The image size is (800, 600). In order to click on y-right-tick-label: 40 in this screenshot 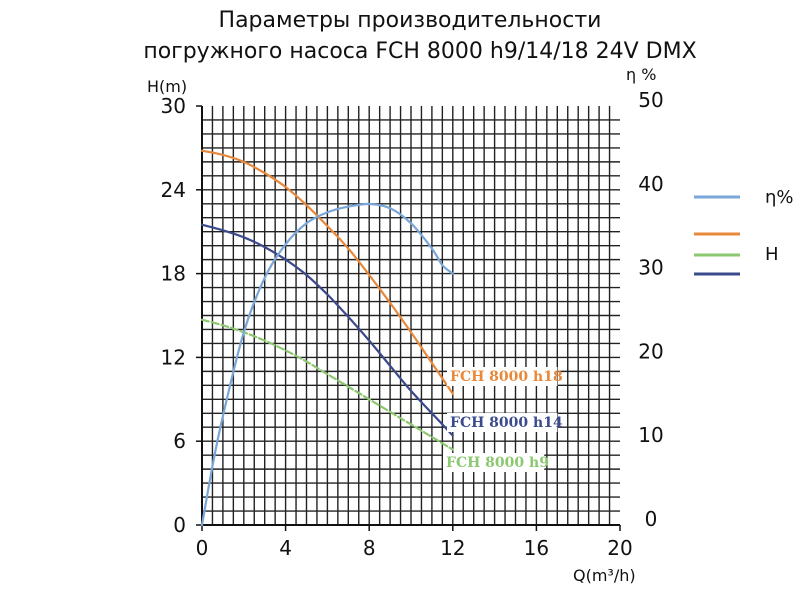, I will do `click(650, 184)`.